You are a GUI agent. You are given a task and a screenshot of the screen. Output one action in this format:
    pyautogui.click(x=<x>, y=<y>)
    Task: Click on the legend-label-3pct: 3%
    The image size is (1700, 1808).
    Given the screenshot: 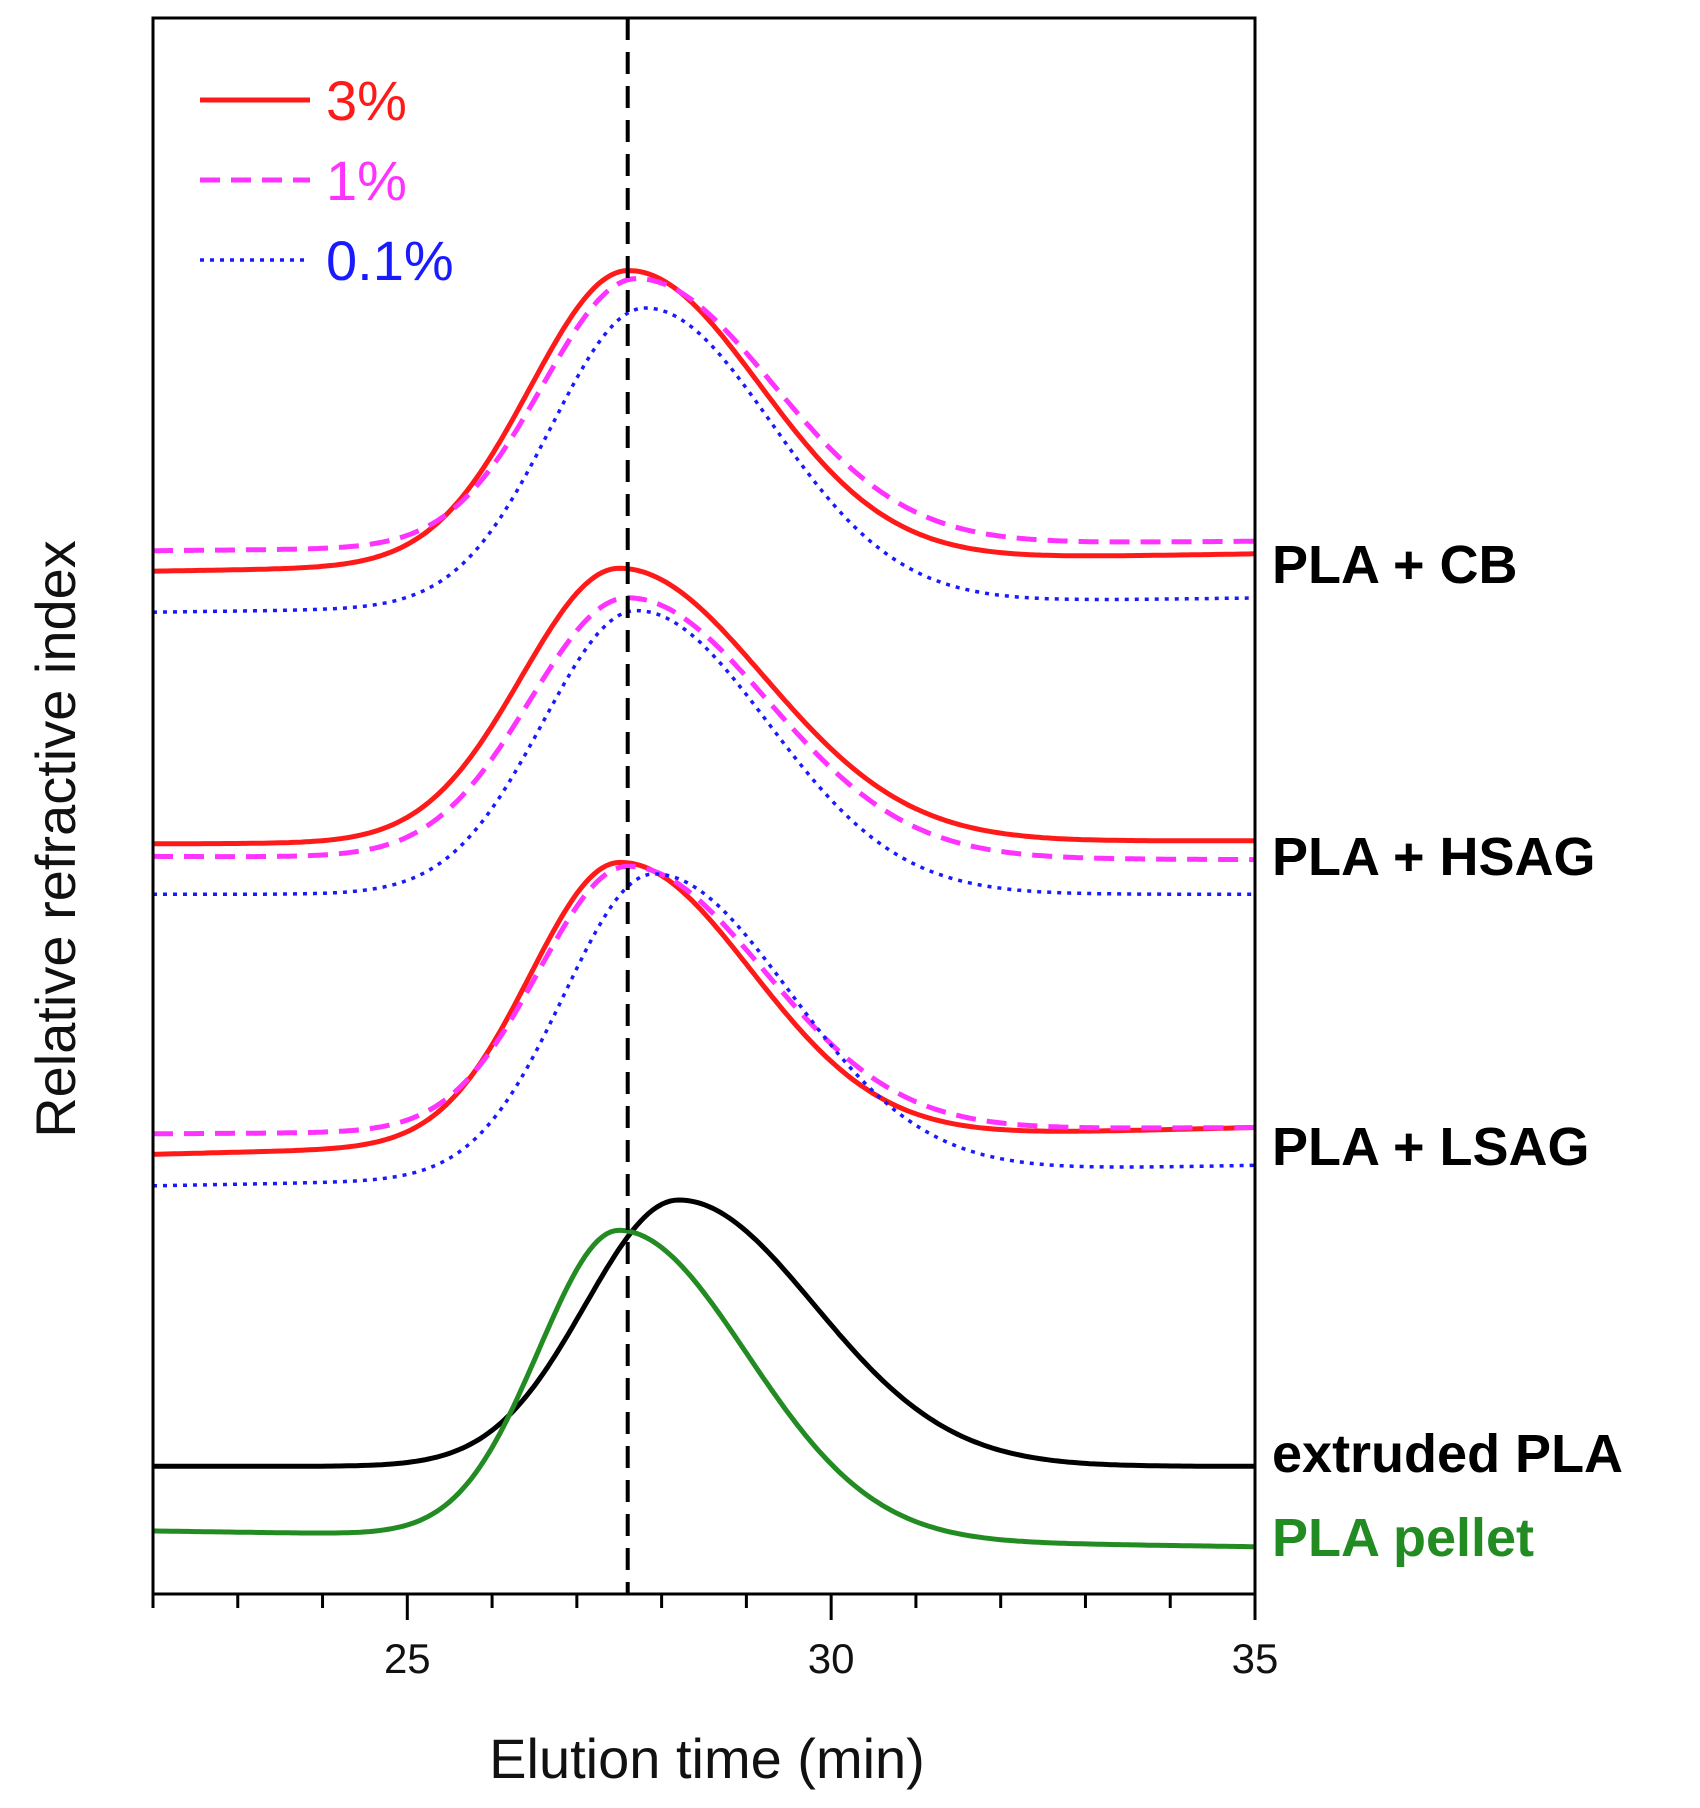 What is the action you would take?
    pyautogui.click(x=366, y=100)
    